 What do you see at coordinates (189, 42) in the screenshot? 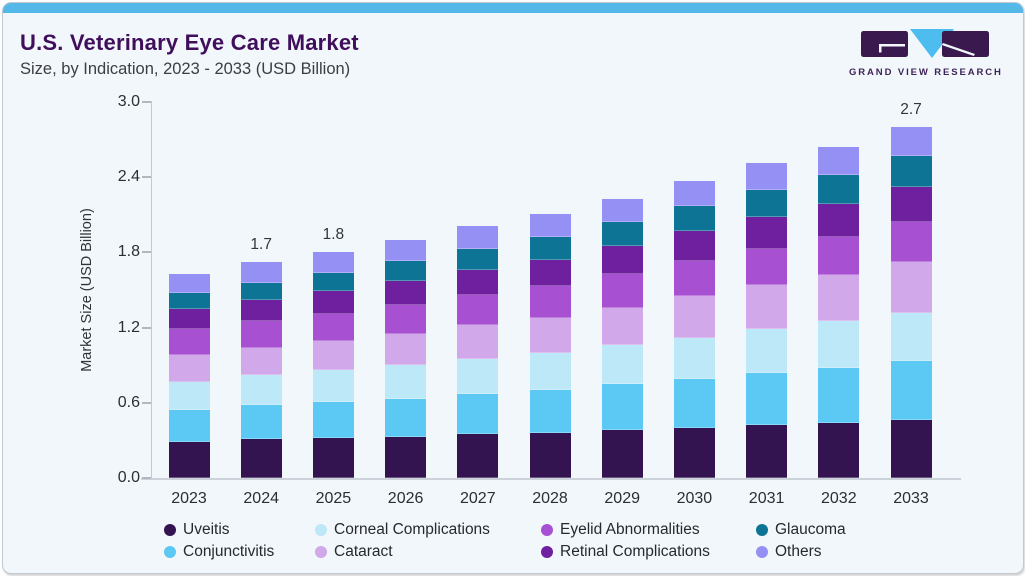
I see `page-title: U.S. Veterinary Eye Care Market` at bounding box center [189, 42].